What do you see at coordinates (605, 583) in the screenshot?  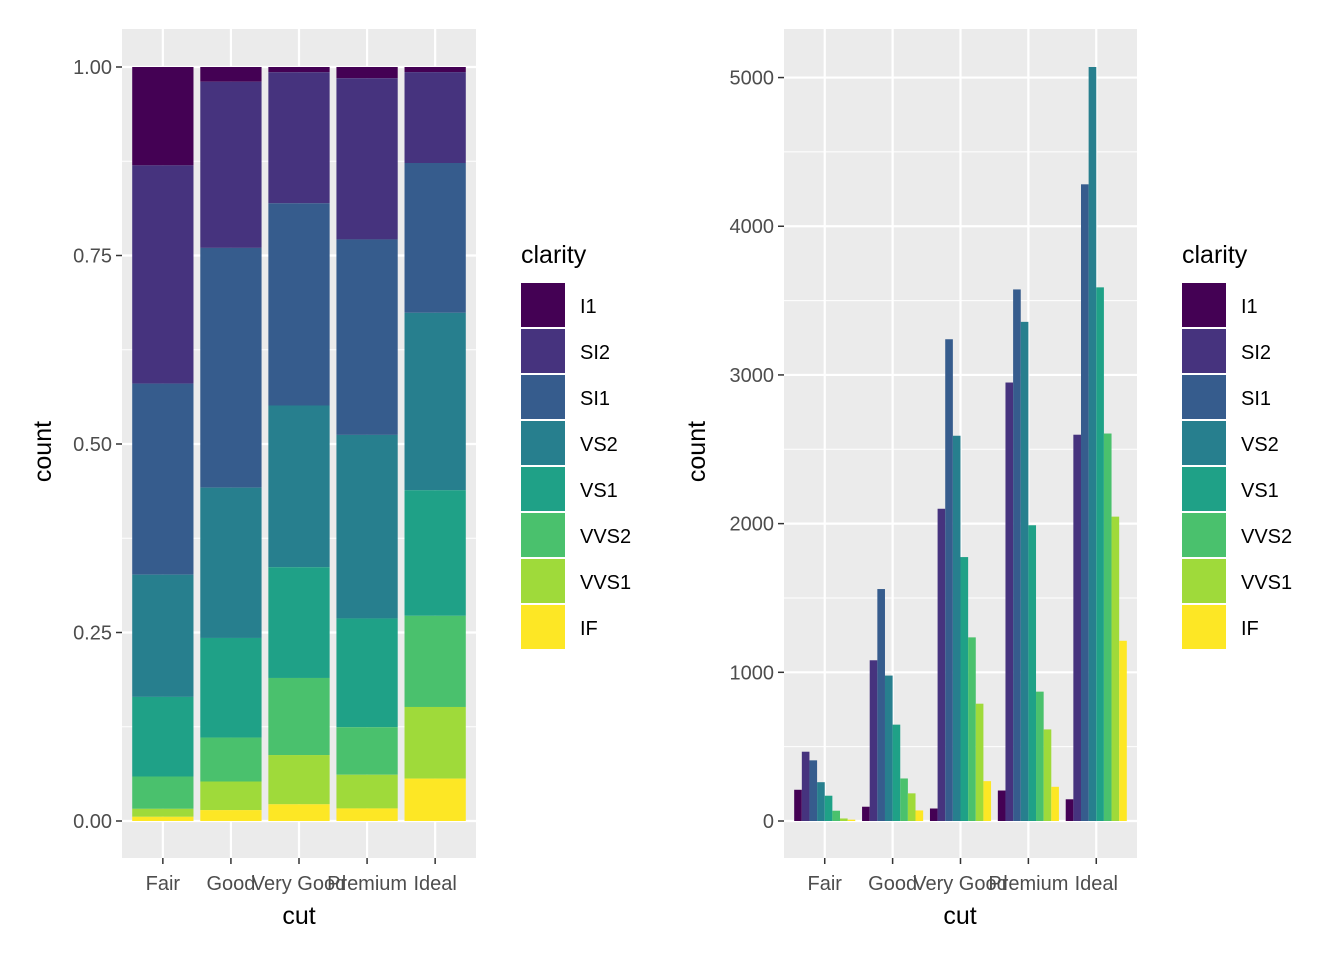 I see `legend-label-vvs1: VVS1` at bounding box center [605, 583].